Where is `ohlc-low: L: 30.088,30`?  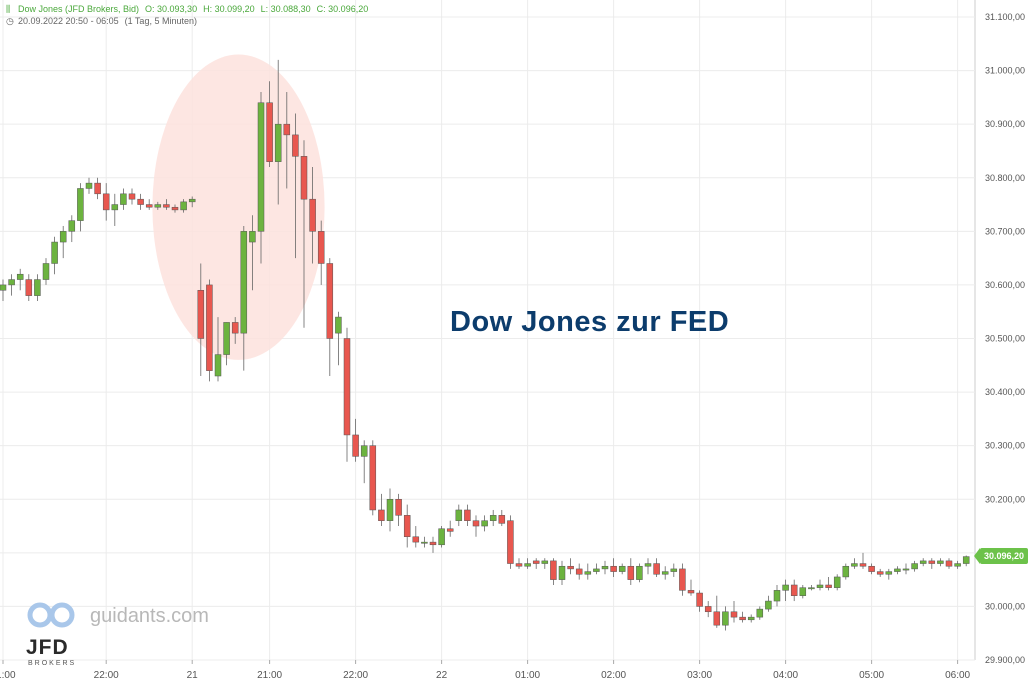 ohlc-low: L: 30.088,30 is located at coordinates (285, 9).